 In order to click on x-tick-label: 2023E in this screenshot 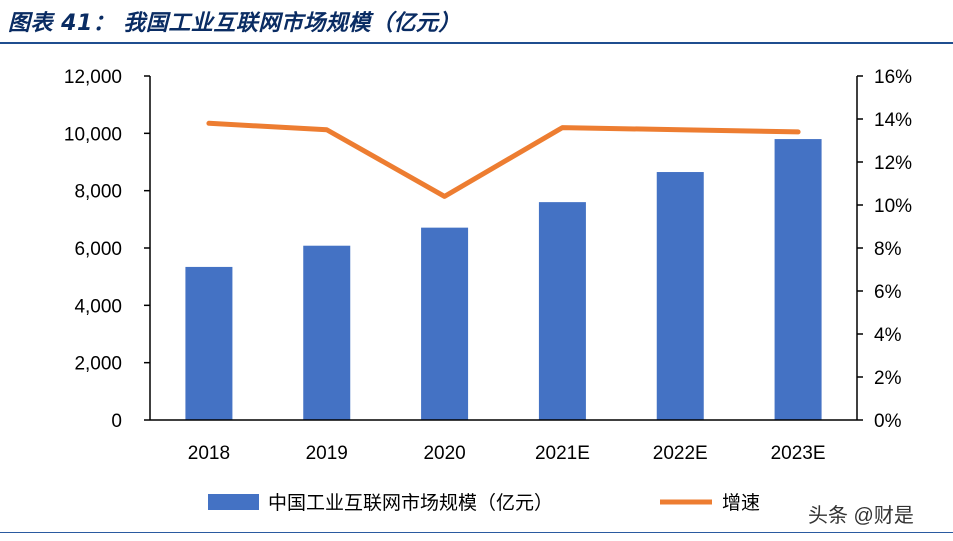, I will do `click(798, 453)`.